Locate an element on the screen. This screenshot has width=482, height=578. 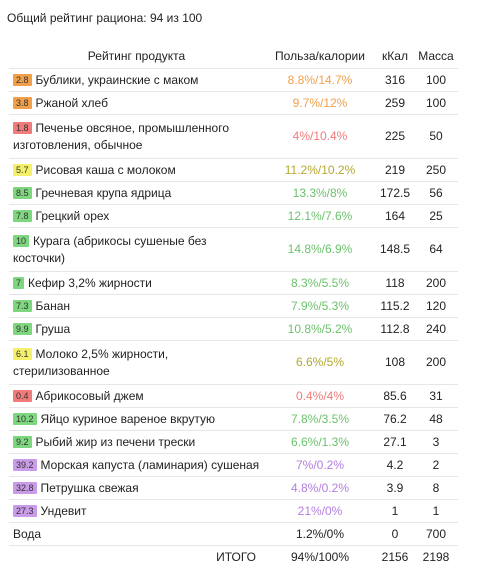
rating-badge: 5.7 is located at coordinates (22, 169).